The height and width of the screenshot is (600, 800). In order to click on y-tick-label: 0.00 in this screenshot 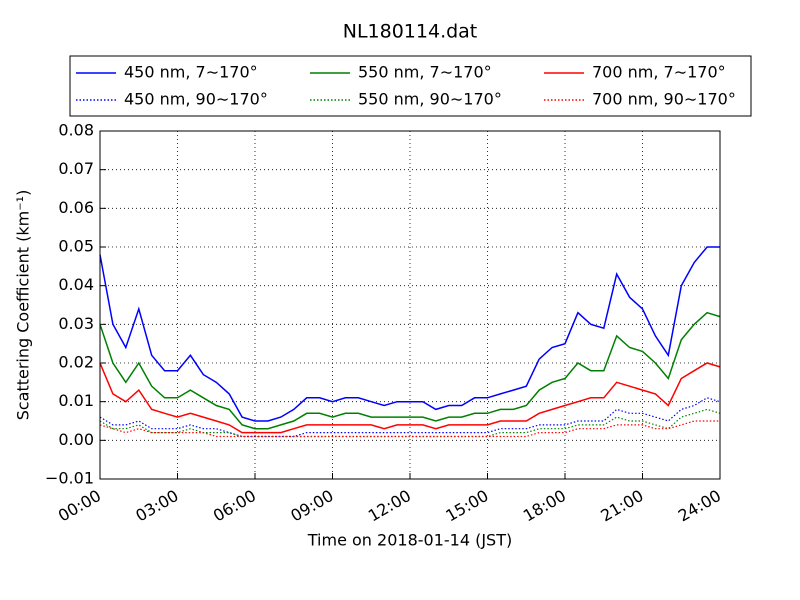, I will do `click(76, 439)`.